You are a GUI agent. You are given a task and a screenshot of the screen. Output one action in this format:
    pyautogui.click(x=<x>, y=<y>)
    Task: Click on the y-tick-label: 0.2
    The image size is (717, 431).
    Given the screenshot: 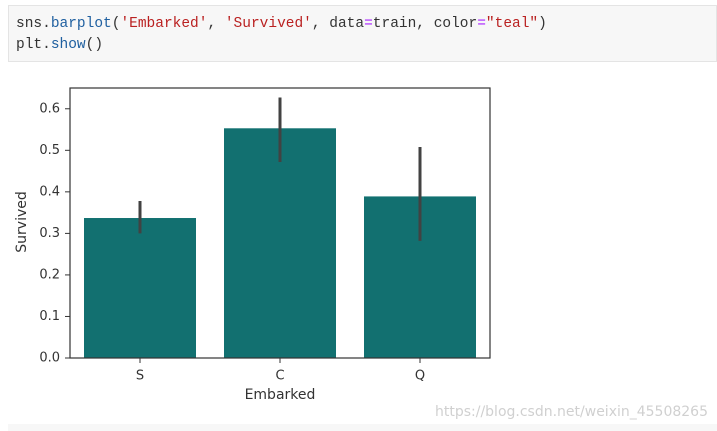 What is the action you would take?
    pyautogui.click(x=49, y=274)
    